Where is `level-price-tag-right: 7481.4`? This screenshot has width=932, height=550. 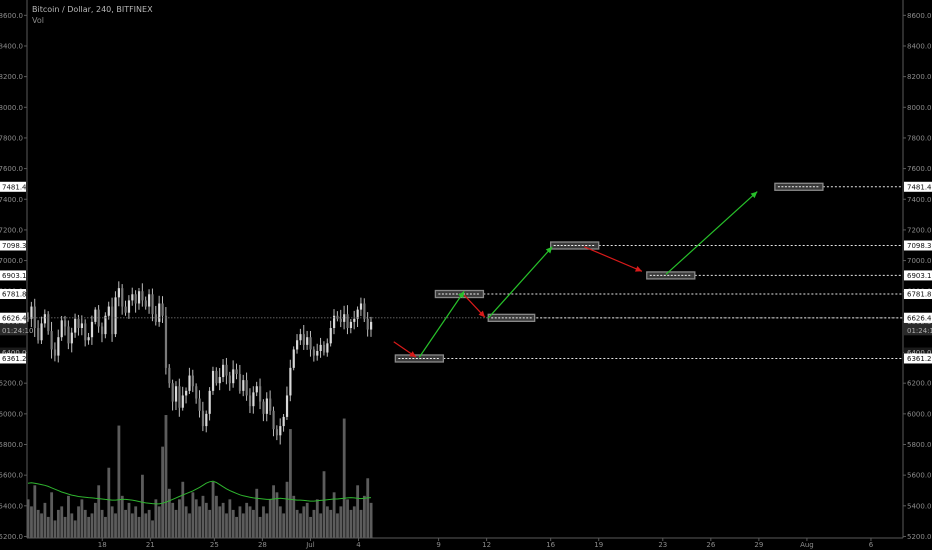 level-price-tag-right: 7481.4 is located at coordinates (919, 187).